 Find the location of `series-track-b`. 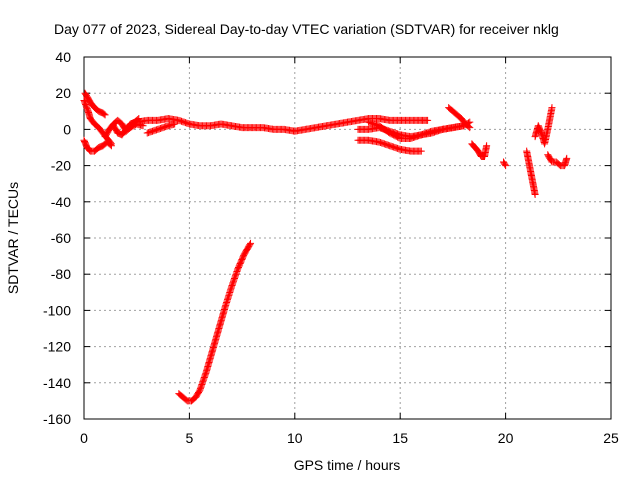

series-track-b is located at coordinates (97, 145).